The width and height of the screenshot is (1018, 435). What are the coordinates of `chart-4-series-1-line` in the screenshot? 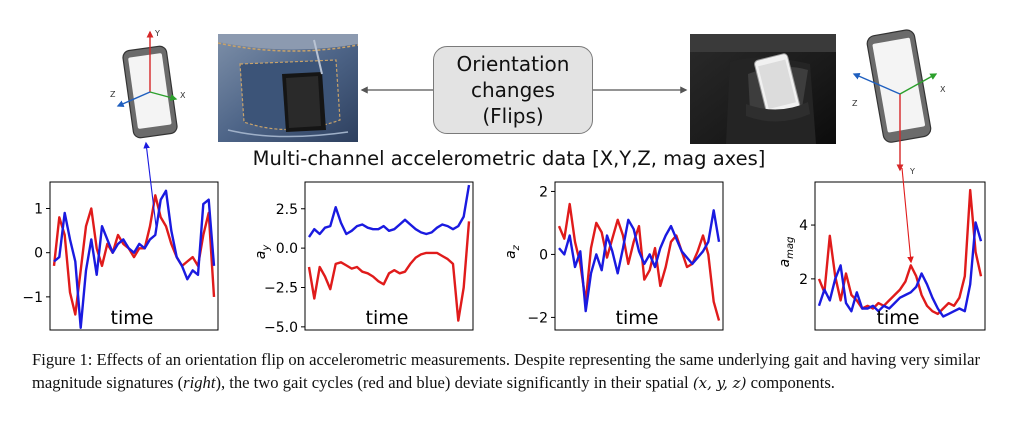 It's located at (900, 252).